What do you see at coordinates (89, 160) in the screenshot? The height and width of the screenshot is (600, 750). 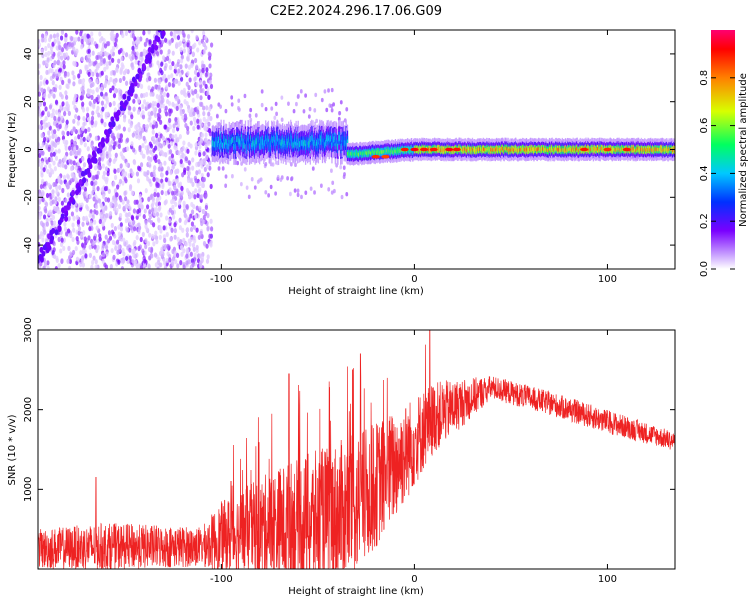 I see `heatmap-diagonal-mark` at bounding box center [89, 160].